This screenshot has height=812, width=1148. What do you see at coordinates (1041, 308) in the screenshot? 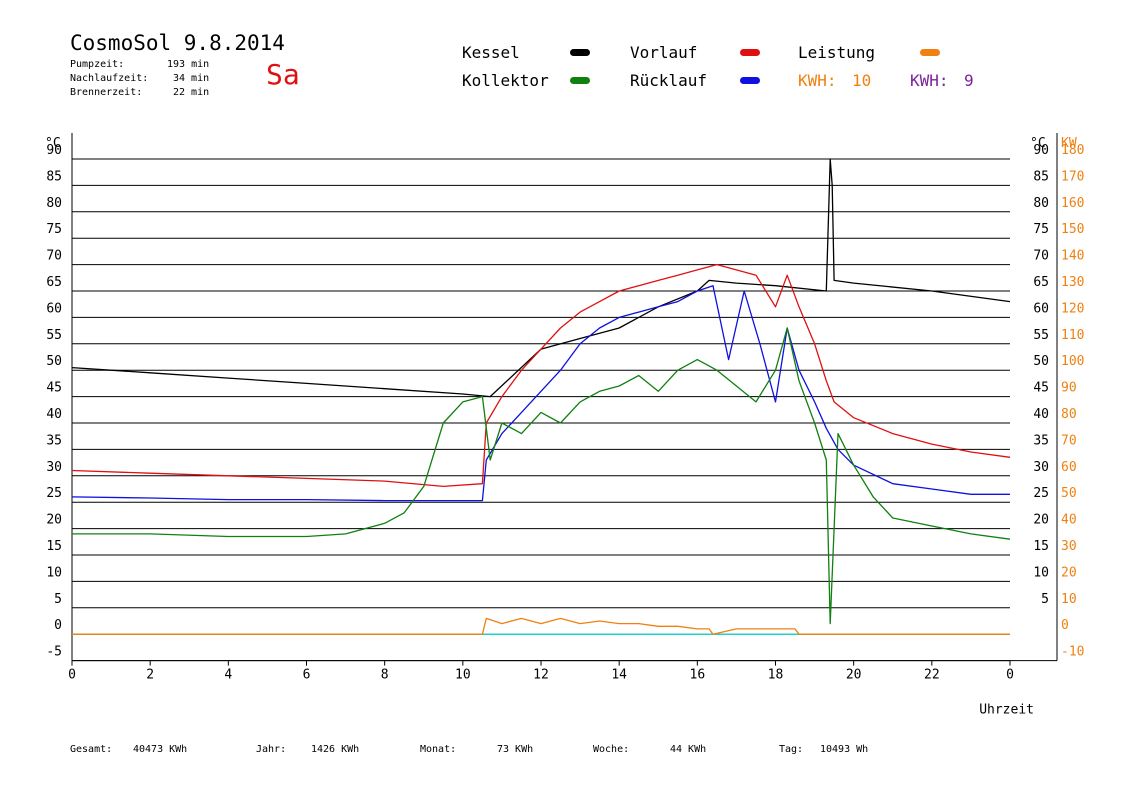
I see `y-tick-label-right: 60` at bounding box center [1041, 308].